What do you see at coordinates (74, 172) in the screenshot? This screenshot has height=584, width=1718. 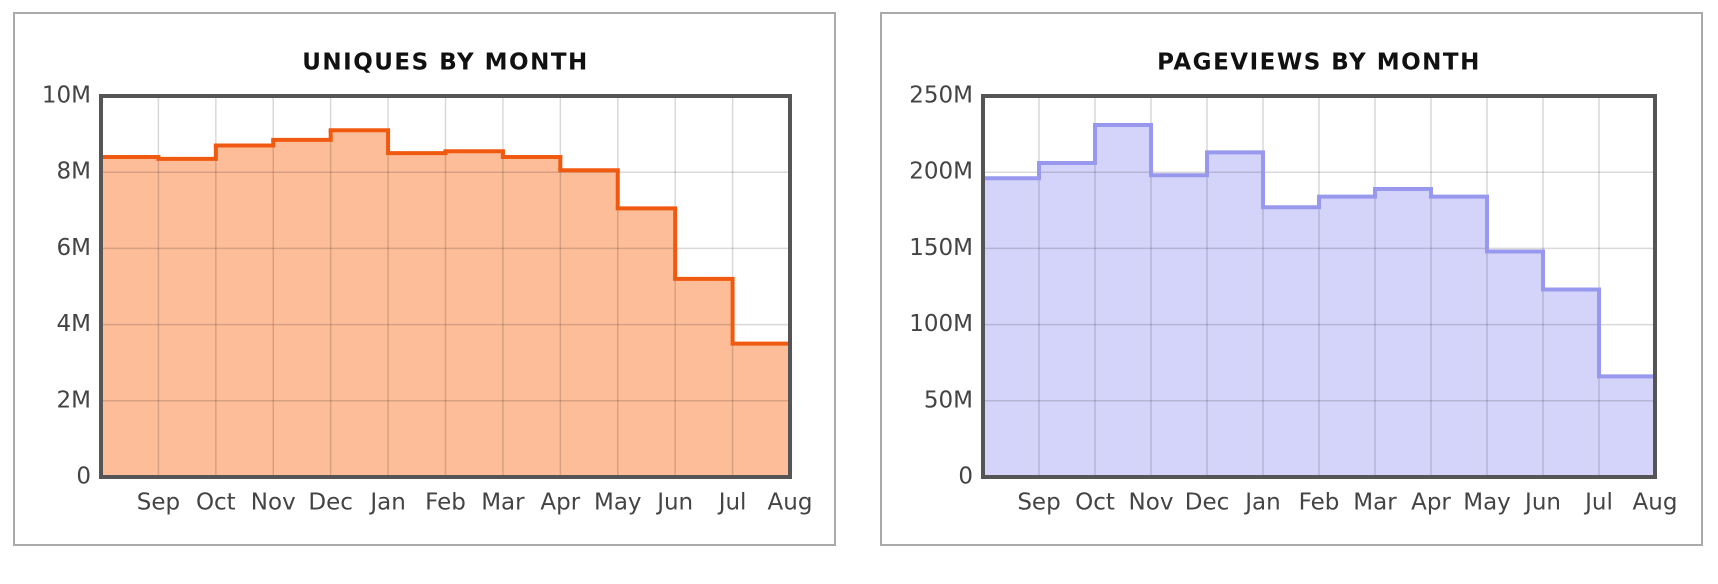 I see `y-tick-label: 8M` at bounding box center [74, 172].